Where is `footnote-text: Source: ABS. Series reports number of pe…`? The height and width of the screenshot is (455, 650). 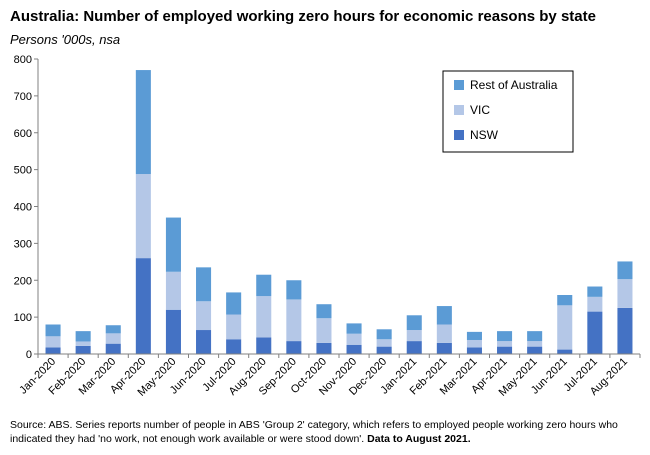
footnote-text: Source: ABS. Series reports number of pe… is located at coordinates (314, 432).